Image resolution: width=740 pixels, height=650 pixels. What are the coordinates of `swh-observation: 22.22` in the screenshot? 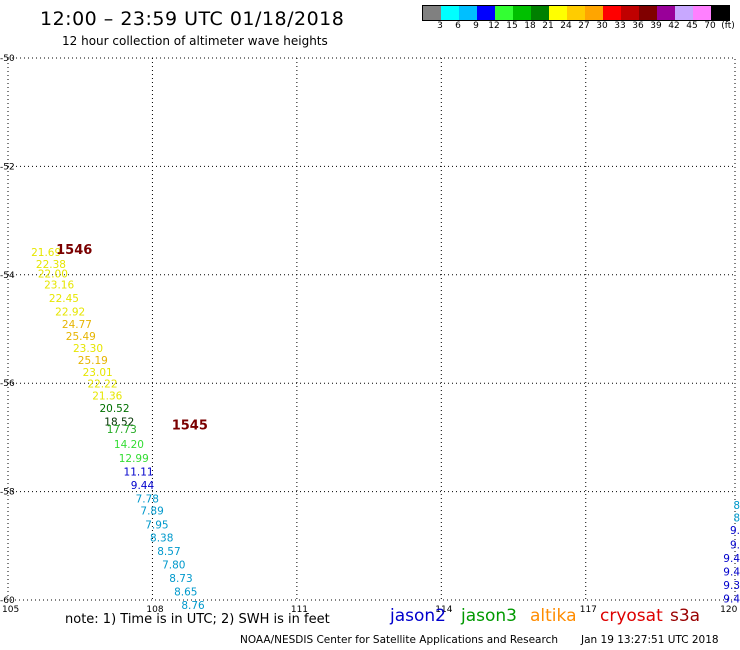 It's located at (102, 385).